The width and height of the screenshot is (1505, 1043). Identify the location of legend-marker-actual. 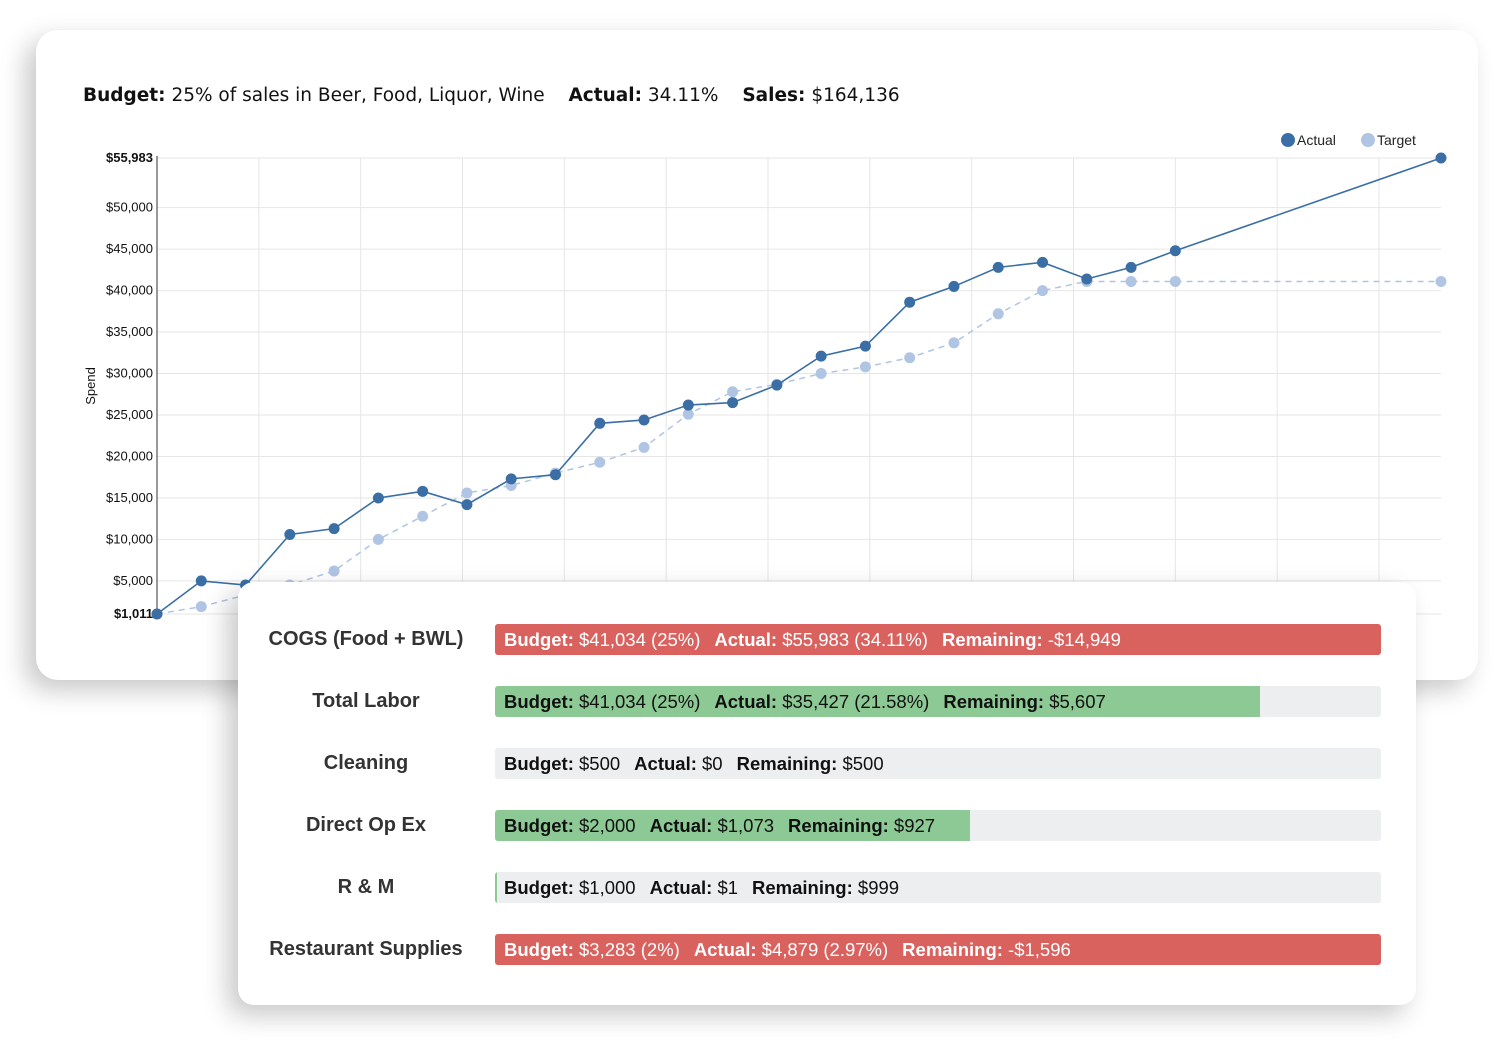
(1288, 140).